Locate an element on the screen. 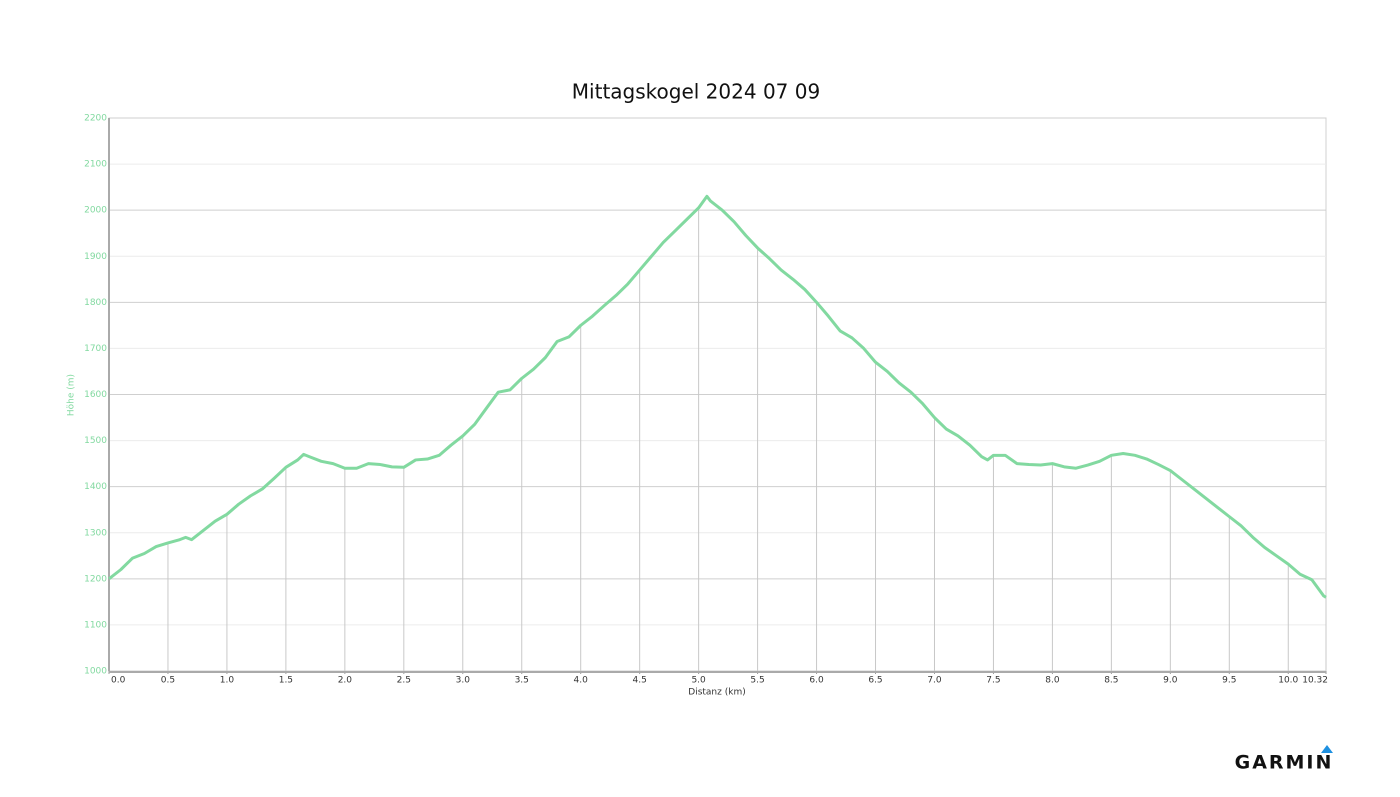 This screenshot has height=797, width=1400. x-tick-label: 2.5 is located at coordinates (404, 681).